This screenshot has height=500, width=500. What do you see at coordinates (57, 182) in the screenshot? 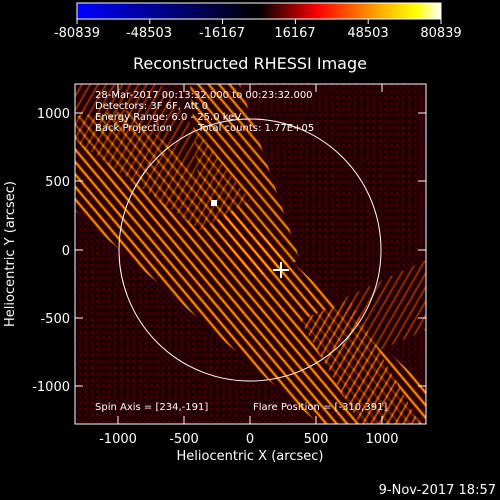
I see `y-tick-label-1: 500` at bounding box center [57, 182].